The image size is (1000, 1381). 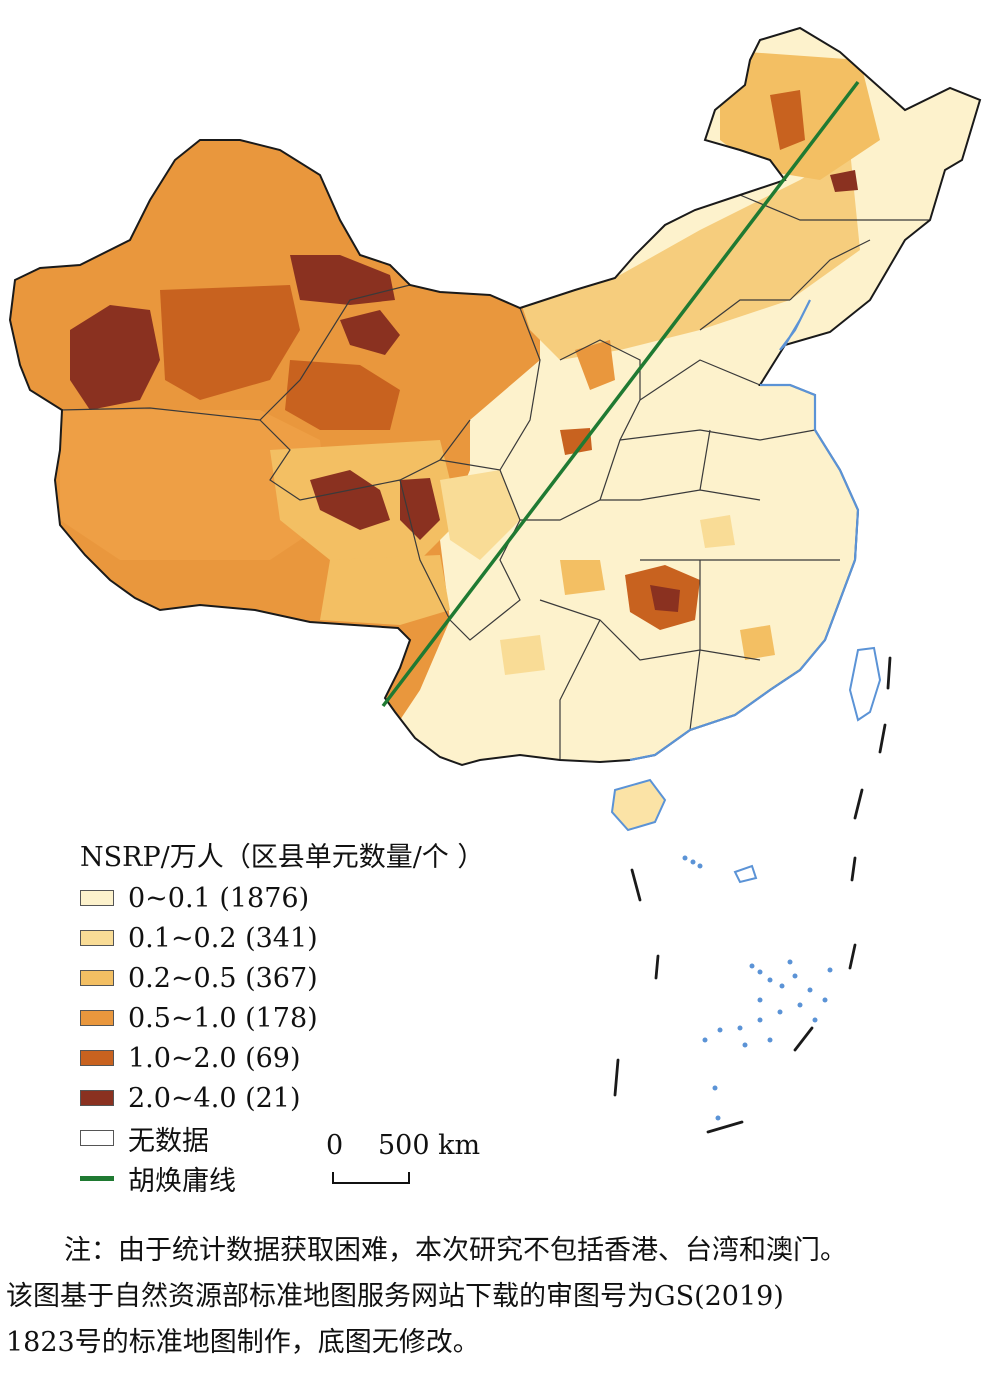 What do you see at coordinates (395, 1296) in the screenshot?
I see `note-line-2: 该图基于自然资源部标准地图服务网站下载的审图号为GS(2019)` at bounding box center [395, 1296].